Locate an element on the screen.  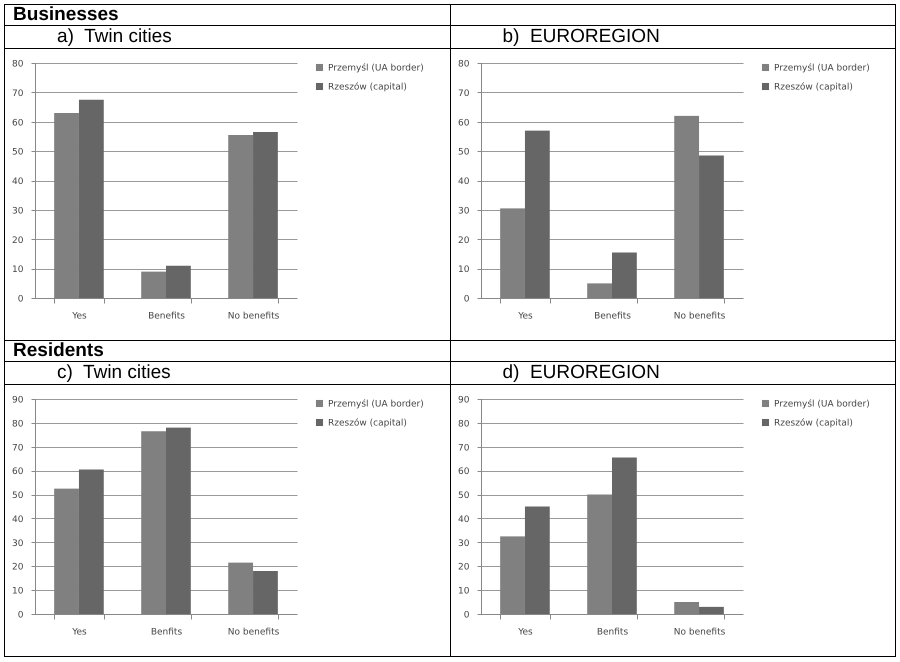
chart-title: c) Twin cities is located at coordinates (227, 373).